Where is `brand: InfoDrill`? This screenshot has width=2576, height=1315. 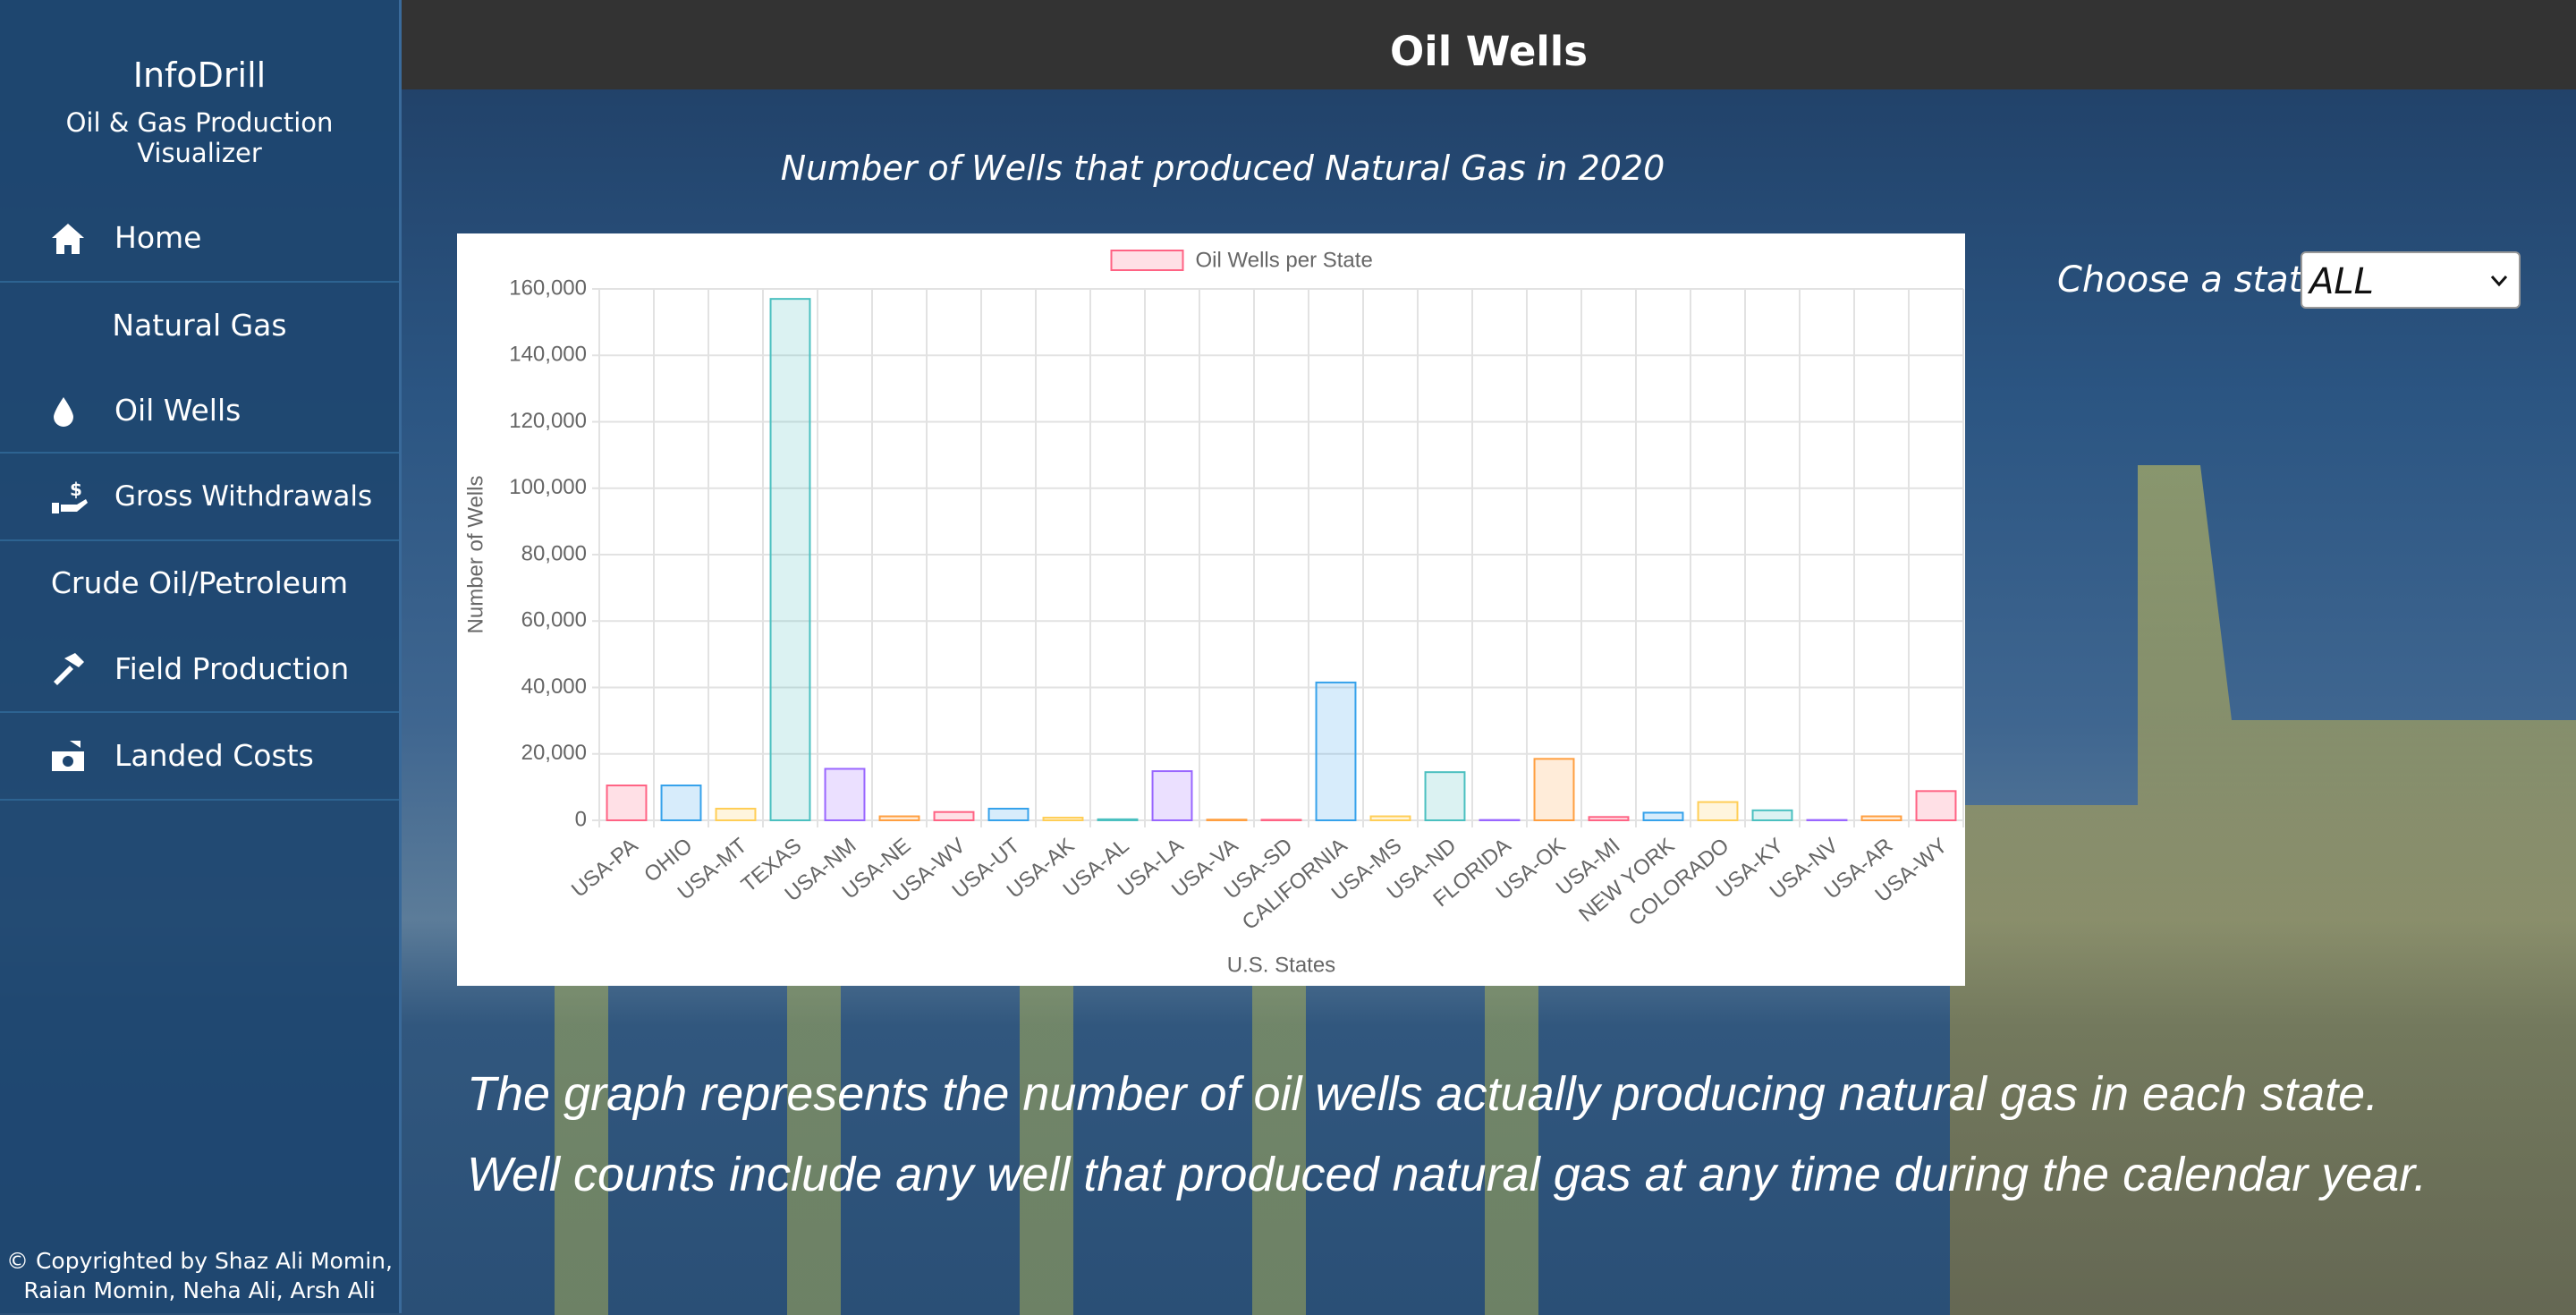
brand: InfoDrill is located at coordinates (199, 75).